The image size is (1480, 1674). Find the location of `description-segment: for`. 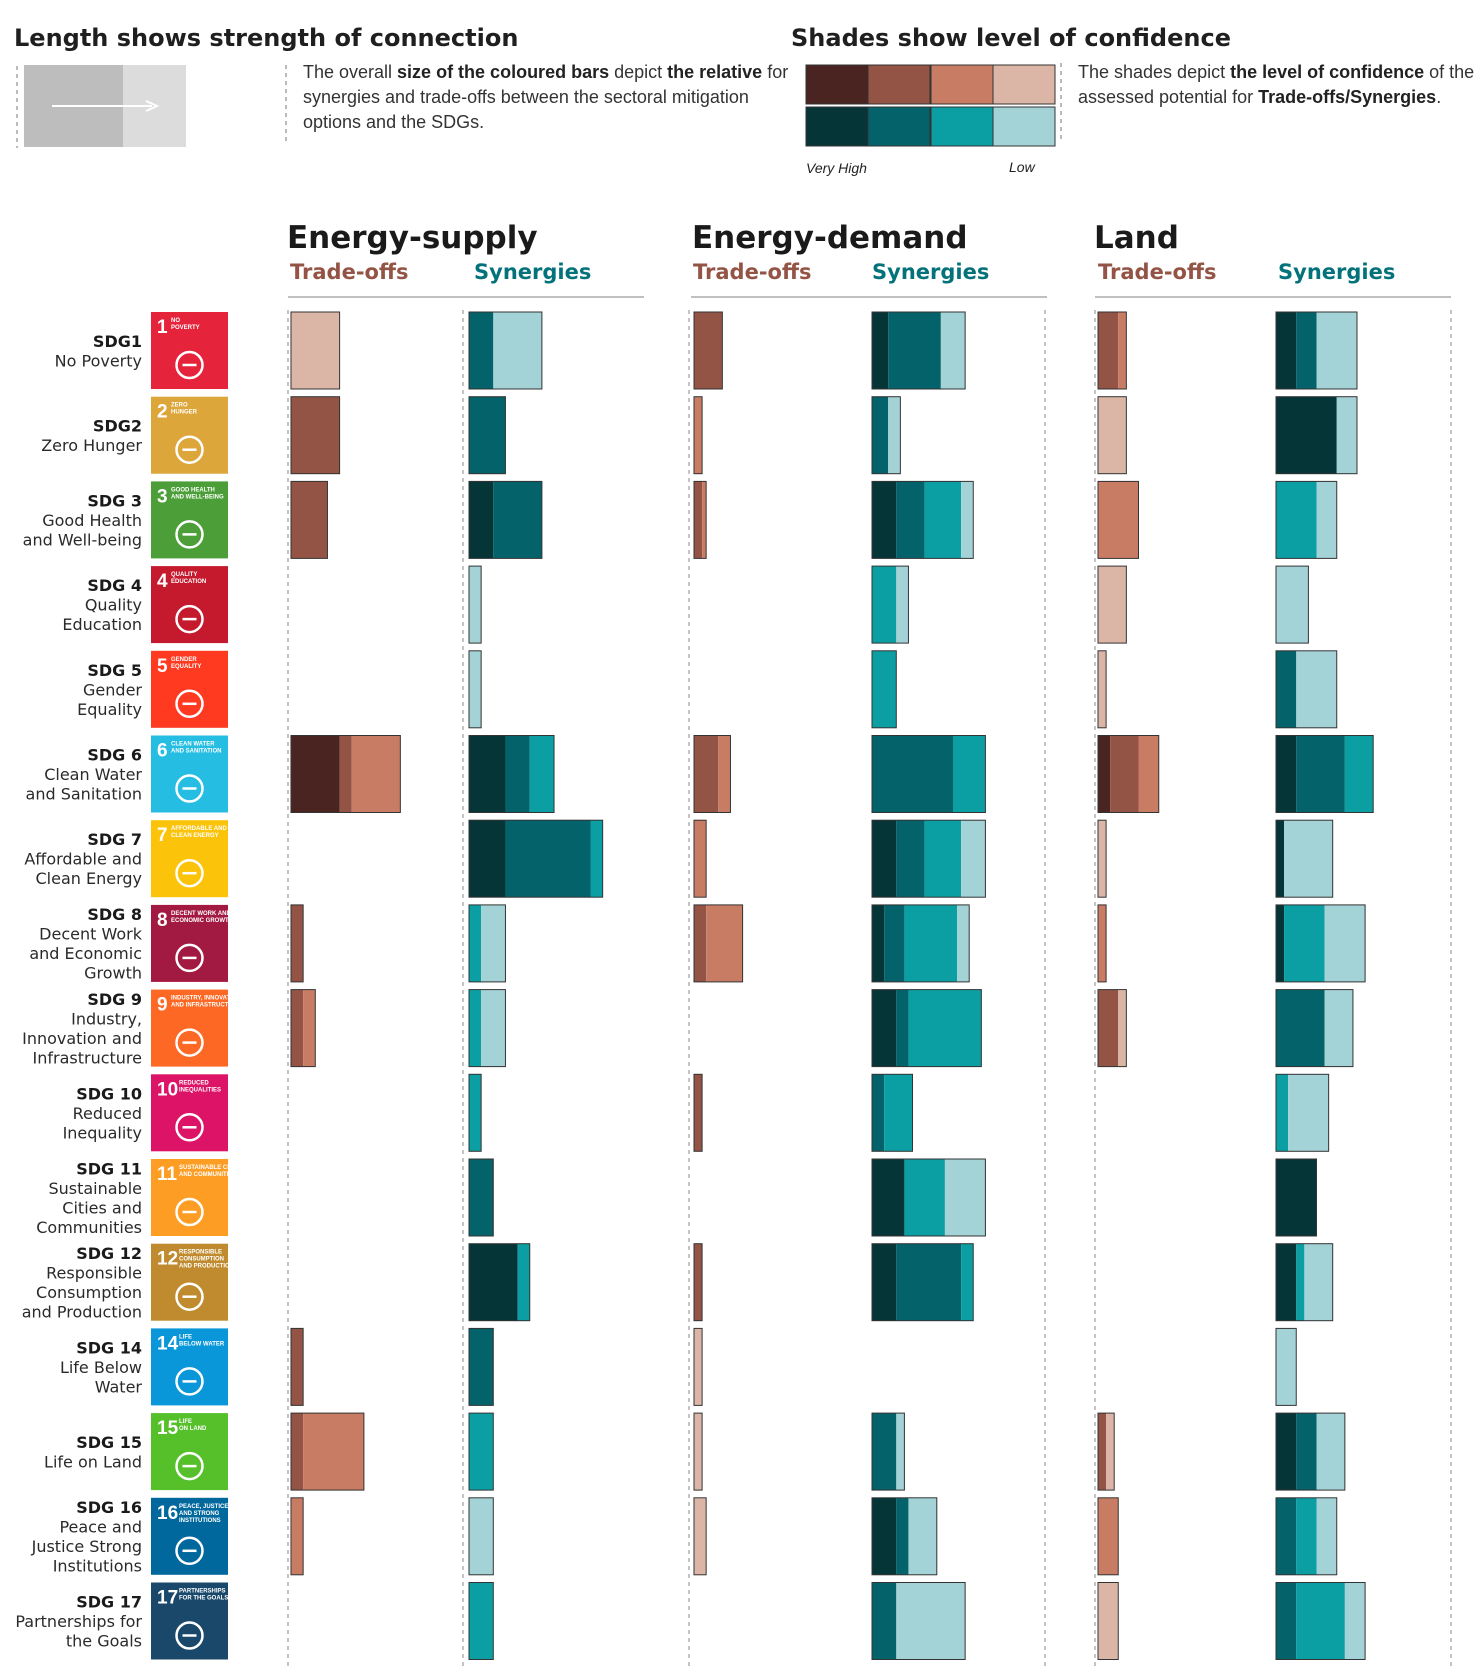

description-segment: for is located at coordinates (775, 72).